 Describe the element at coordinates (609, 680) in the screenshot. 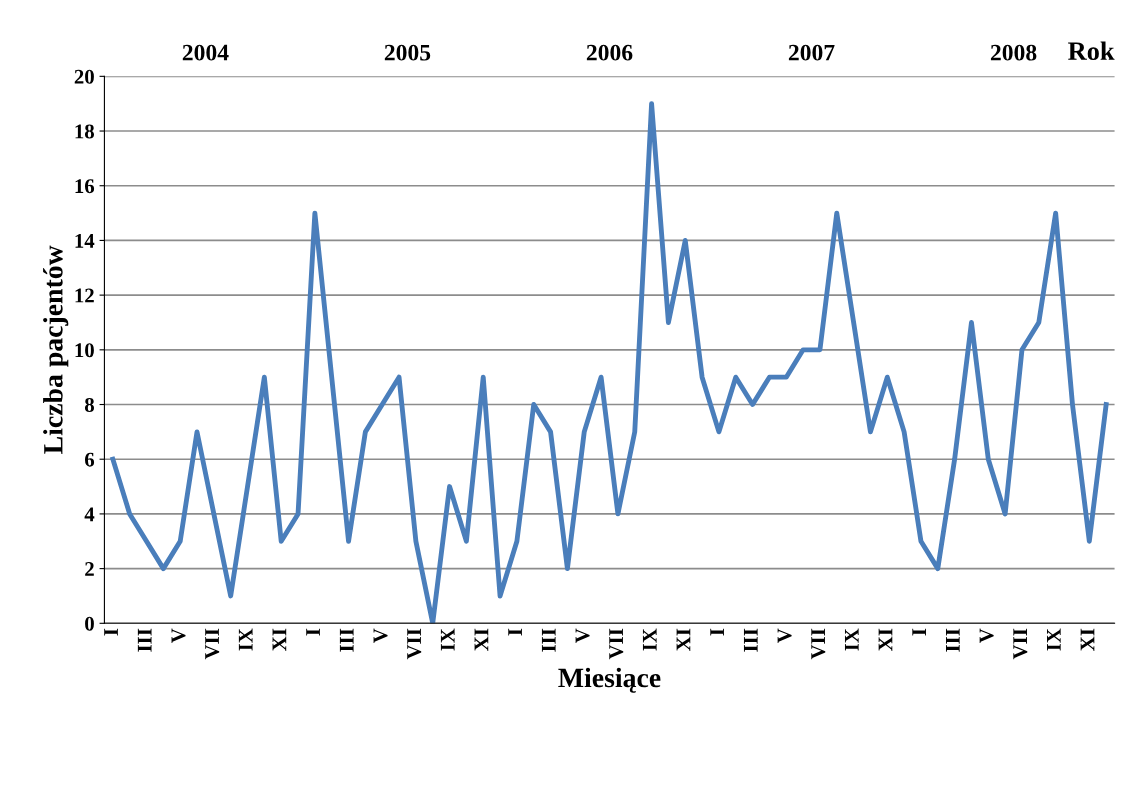

I see `x-axis-title: Miesiące` at that location.